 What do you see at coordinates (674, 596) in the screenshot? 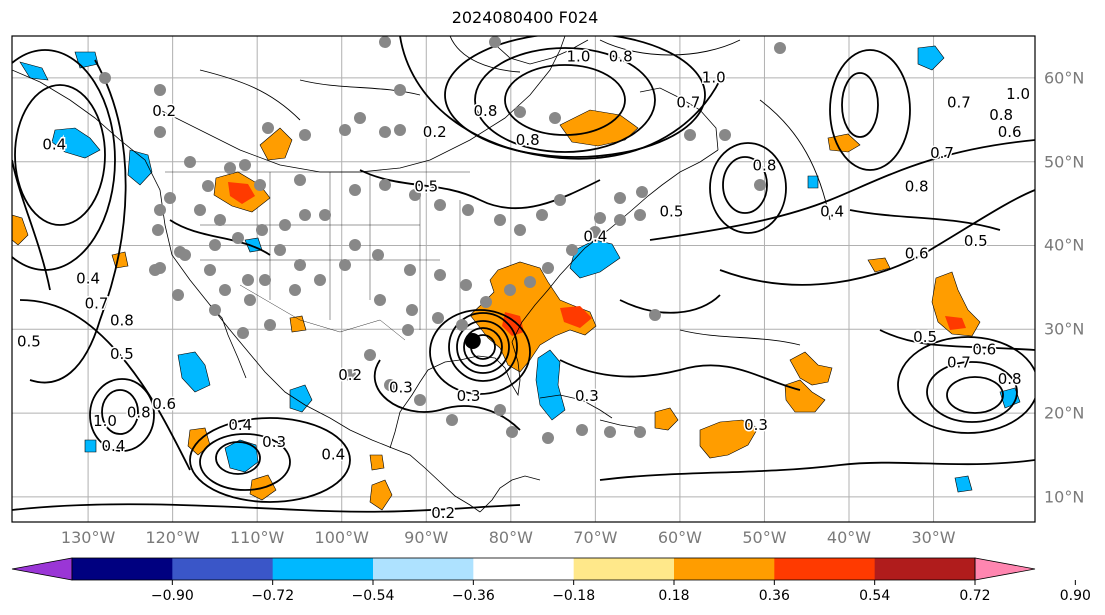
I see `colorbar-tick-label: 0.18` at bounding box center [674, 596].